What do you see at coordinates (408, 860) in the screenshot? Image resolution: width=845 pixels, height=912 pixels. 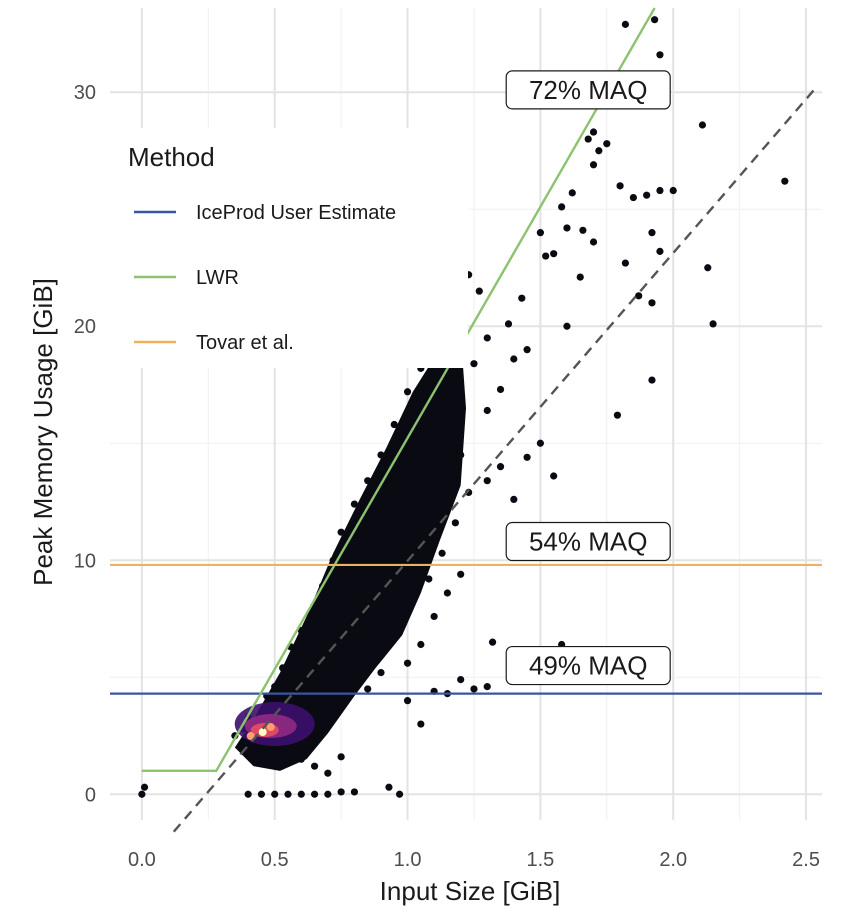 I see `x-tick-label: 1.0` at bounding box center [408, 860].